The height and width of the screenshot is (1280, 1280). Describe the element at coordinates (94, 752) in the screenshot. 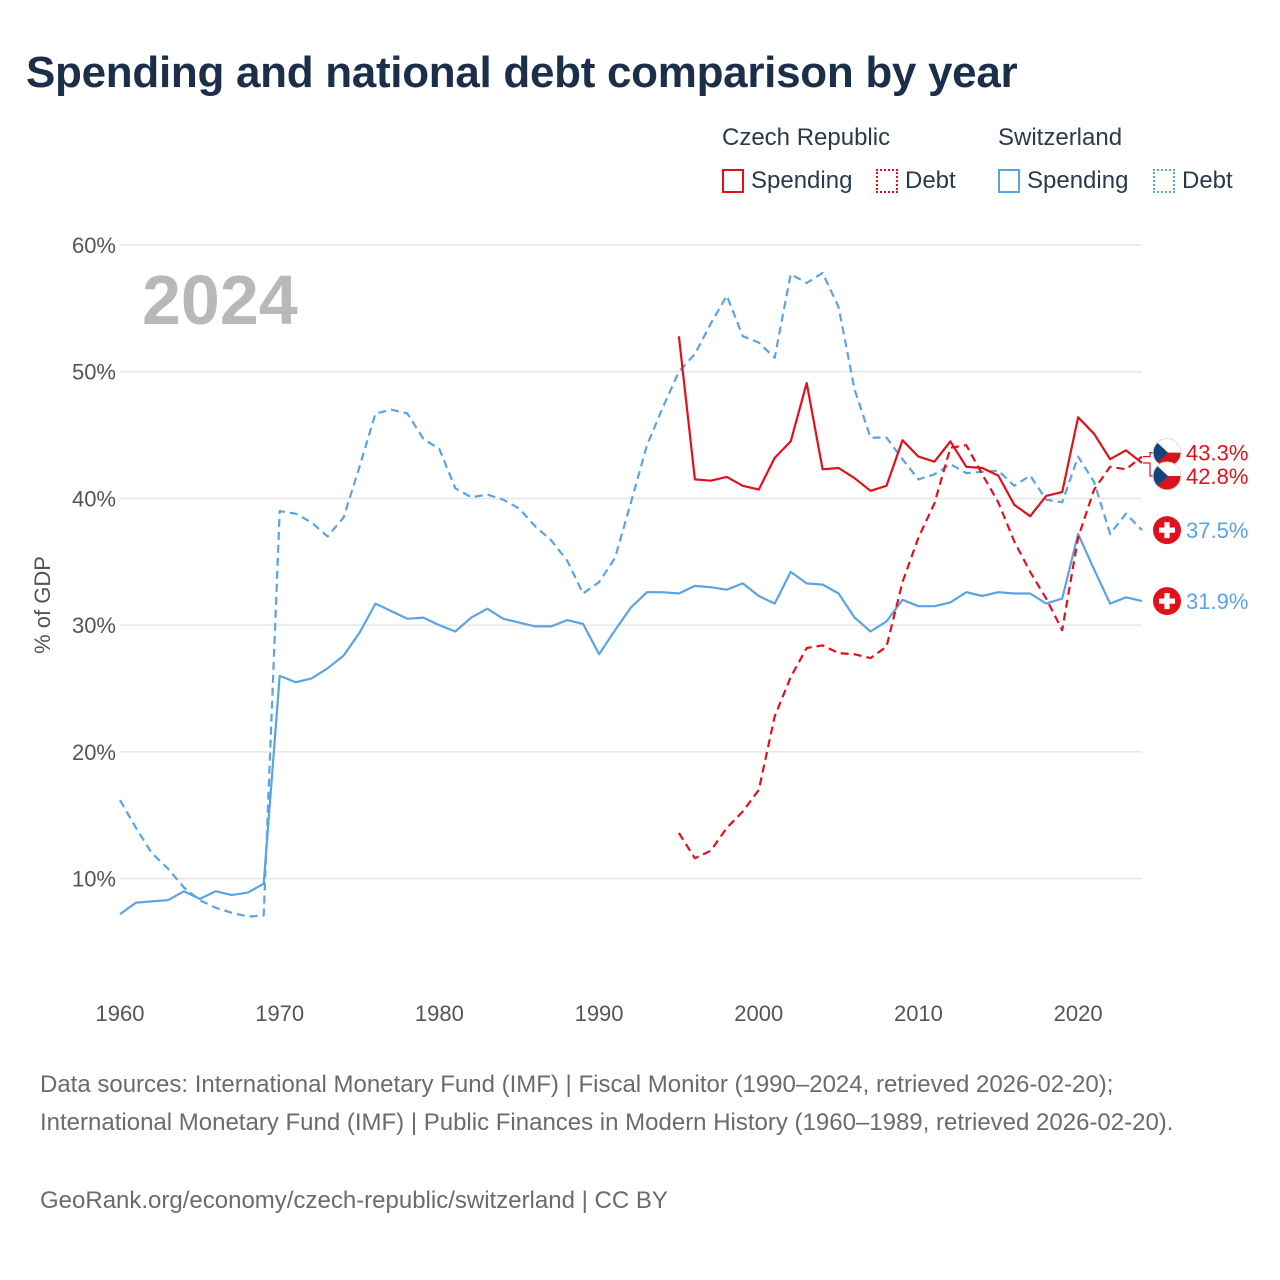

I see `y-tick-label: 20%` at that location.